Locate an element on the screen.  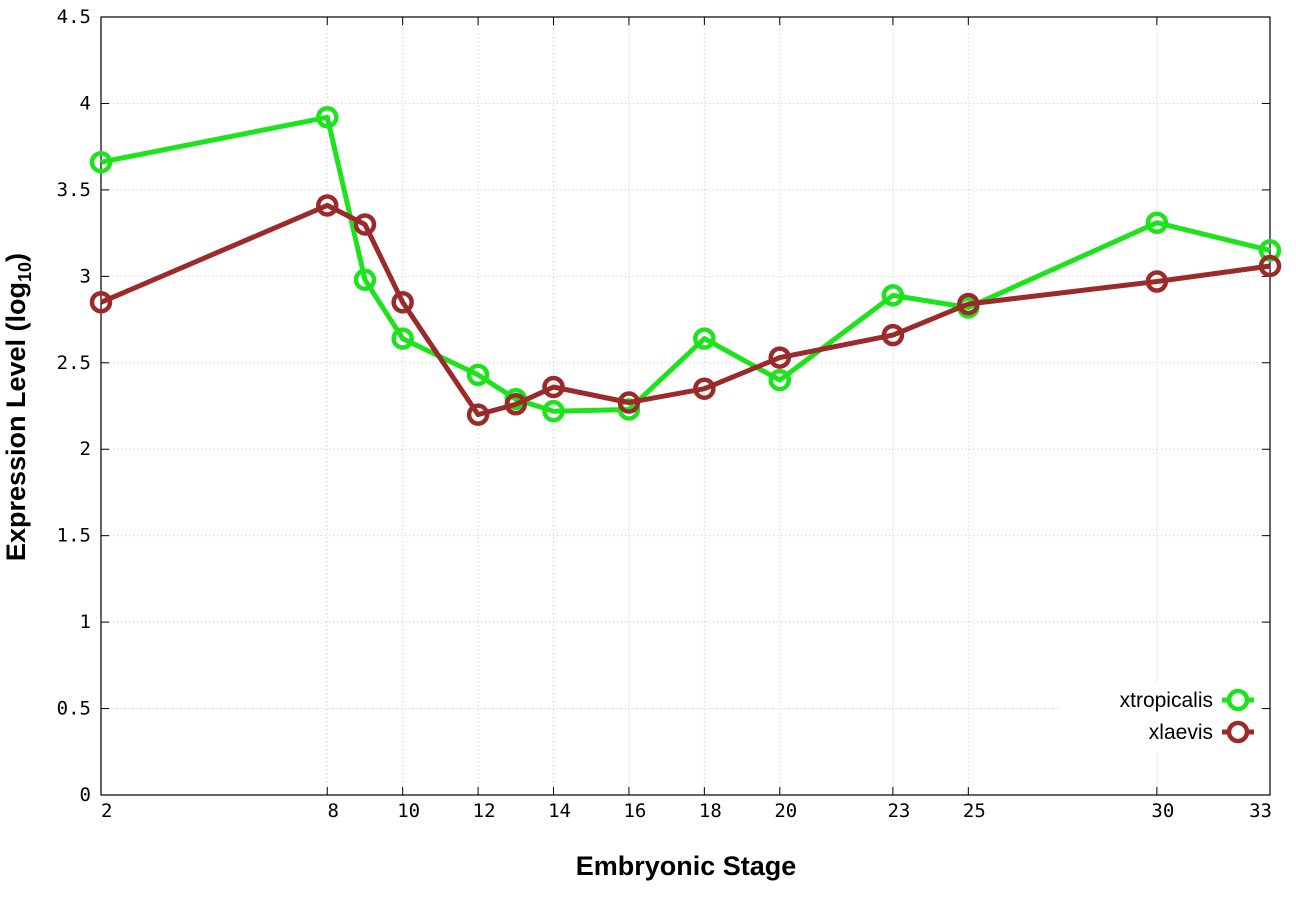
legend-label: xtropicalis is located at coordinates (1166, 700).